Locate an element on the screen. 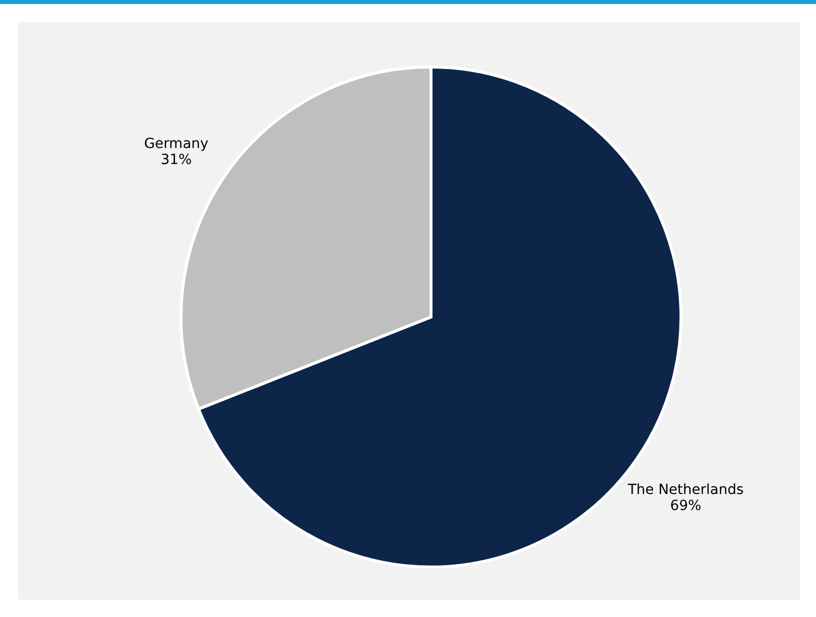 This screenshot has width=816, height=617. slice-label: The Netherlands is located at coordinates (685, 490).